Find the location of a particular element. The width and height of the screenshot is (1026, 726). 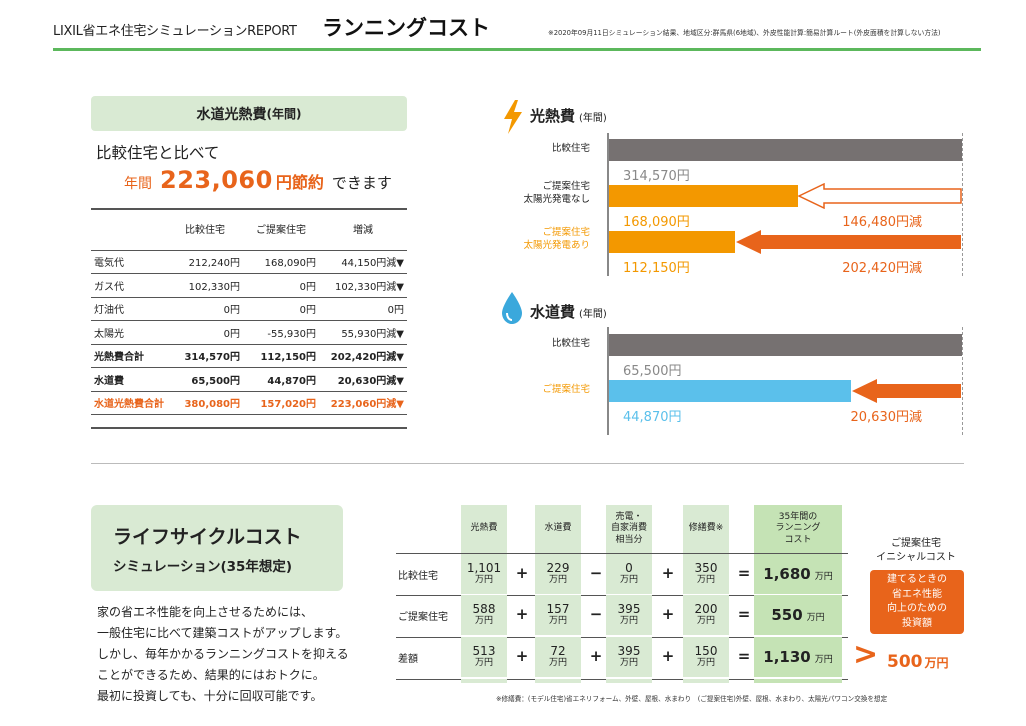

table-header-compare: 比較住宅 is located at coordinates (205, 229).